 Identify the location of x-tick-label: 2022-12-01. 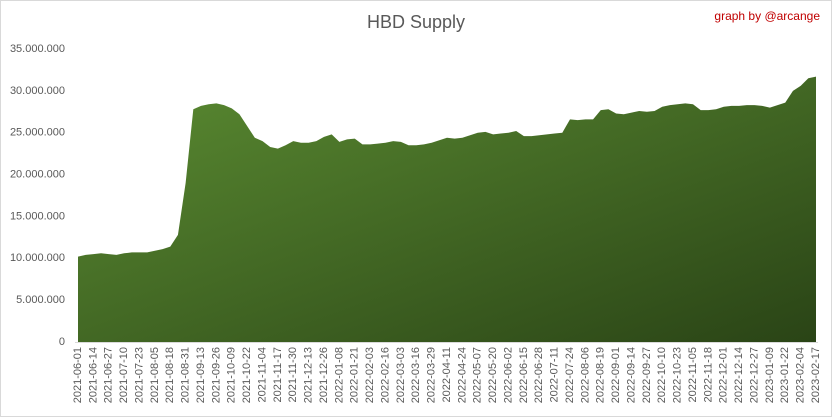
(724, 375).